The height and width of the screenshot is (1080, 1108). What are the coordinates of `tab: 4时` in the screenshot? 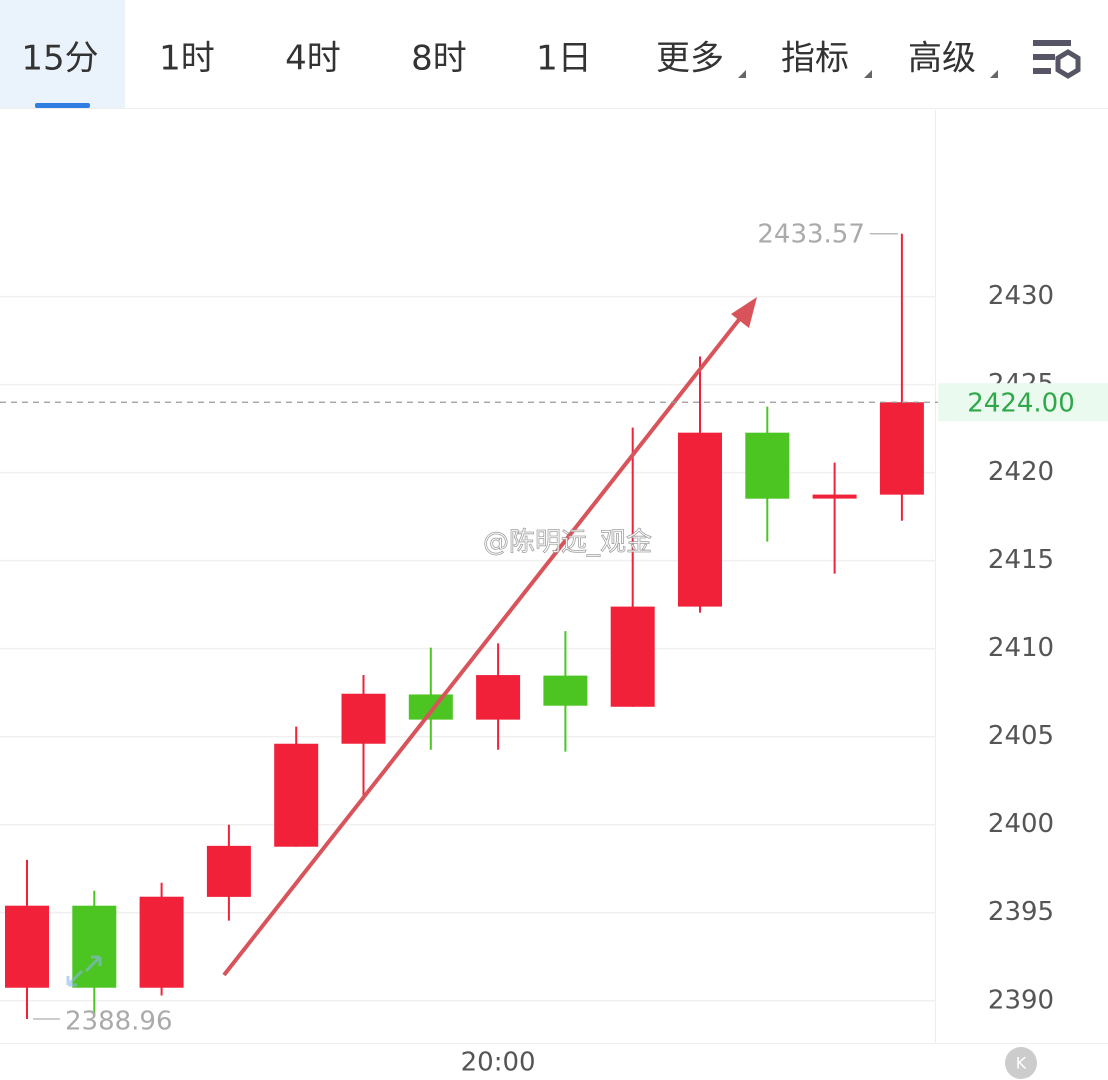 It's located at (313, 59).